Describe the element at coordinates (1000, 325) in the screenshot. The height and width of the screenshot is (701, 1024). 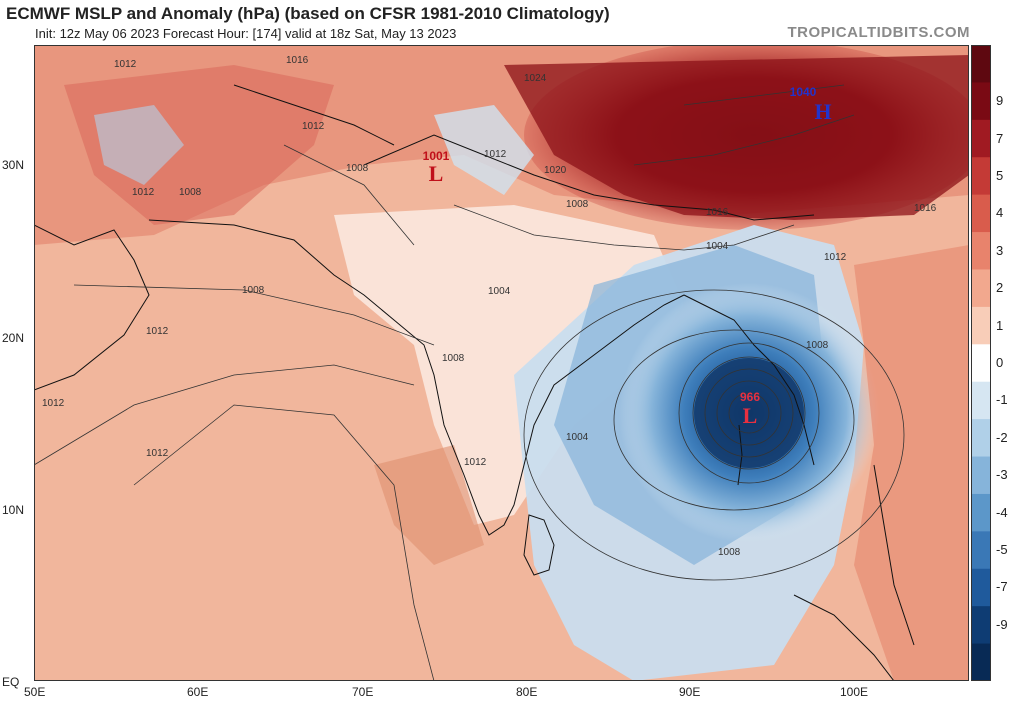
I see `colorbar-tick-label: 1` at that location.